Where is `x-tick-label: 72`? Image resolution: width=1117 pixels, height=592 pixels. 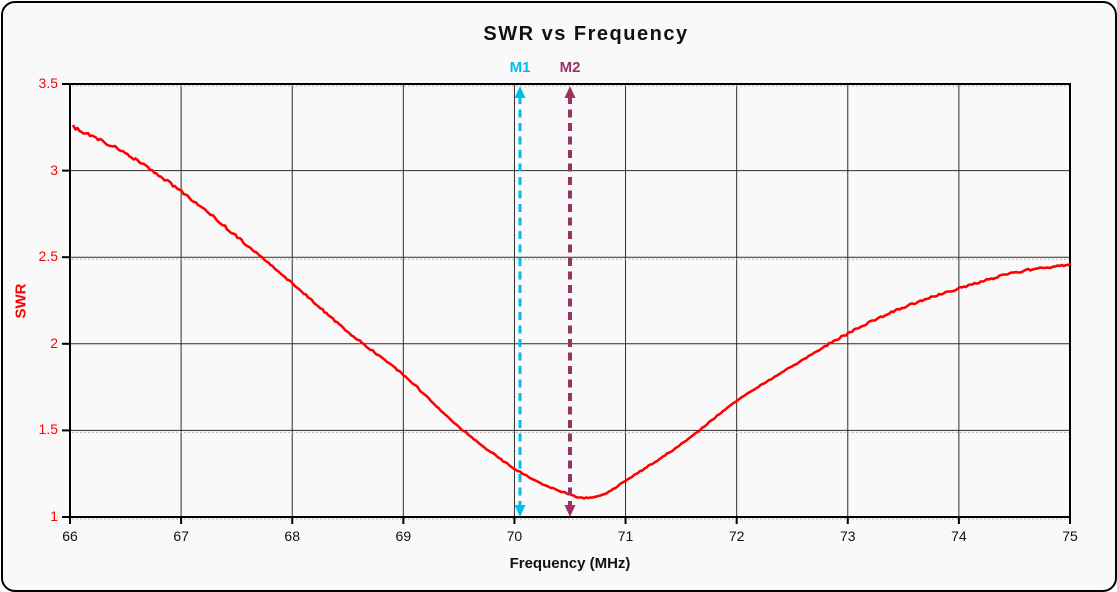
x-tick-label: 72 is located at coordinates (736, 536).